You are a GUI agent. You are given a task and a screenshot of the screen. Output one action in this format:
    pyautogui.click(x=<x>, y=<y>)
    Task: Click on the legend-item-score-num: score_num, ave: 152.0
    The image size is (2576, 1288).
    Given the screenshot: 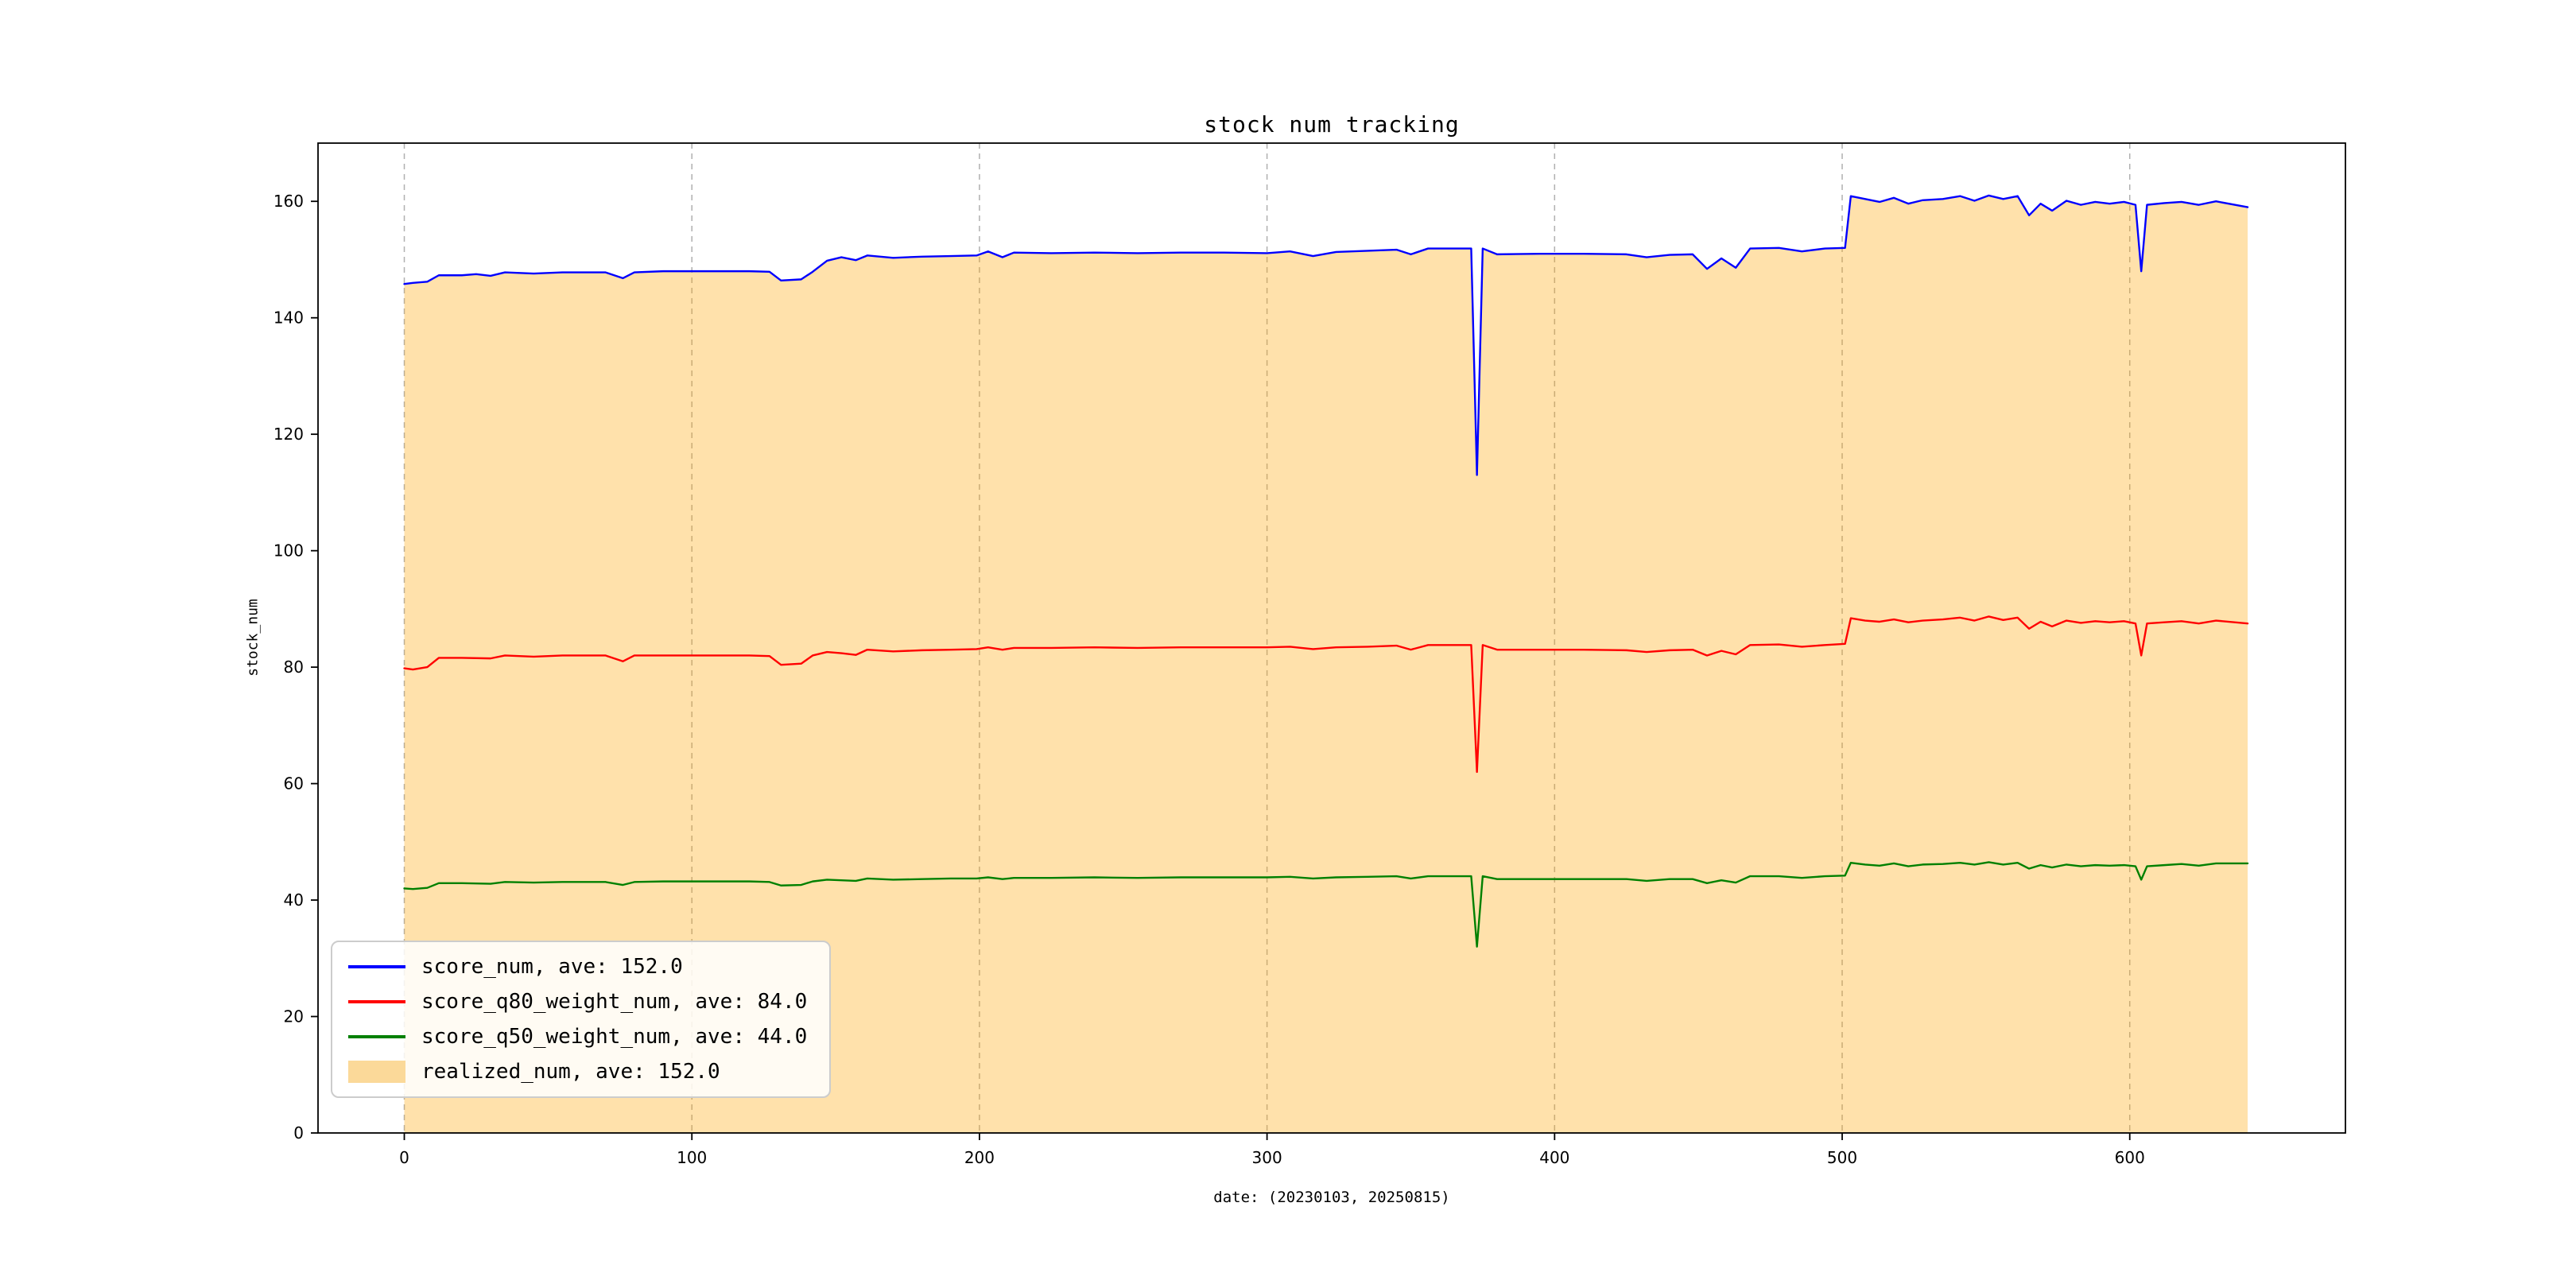 What is the action you would take?
    pyautogui.click(x=578, y=967)
    